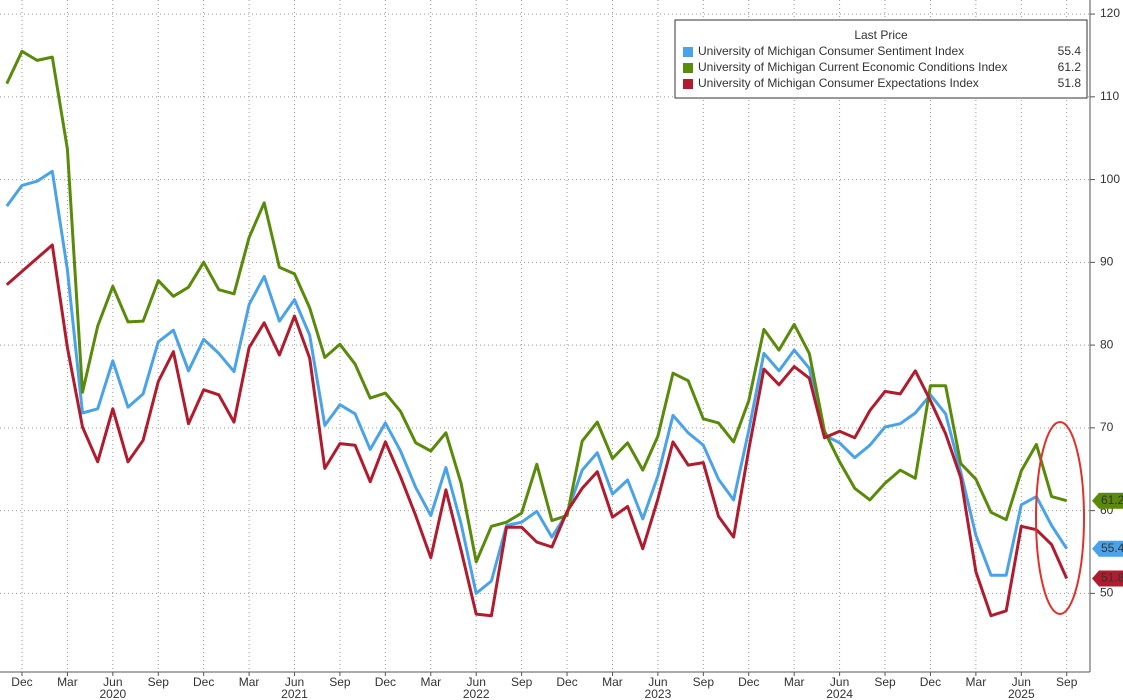 This screenshot has width=1123, height=700. I want to click on legend-title: Last Price, so click(881, 35).